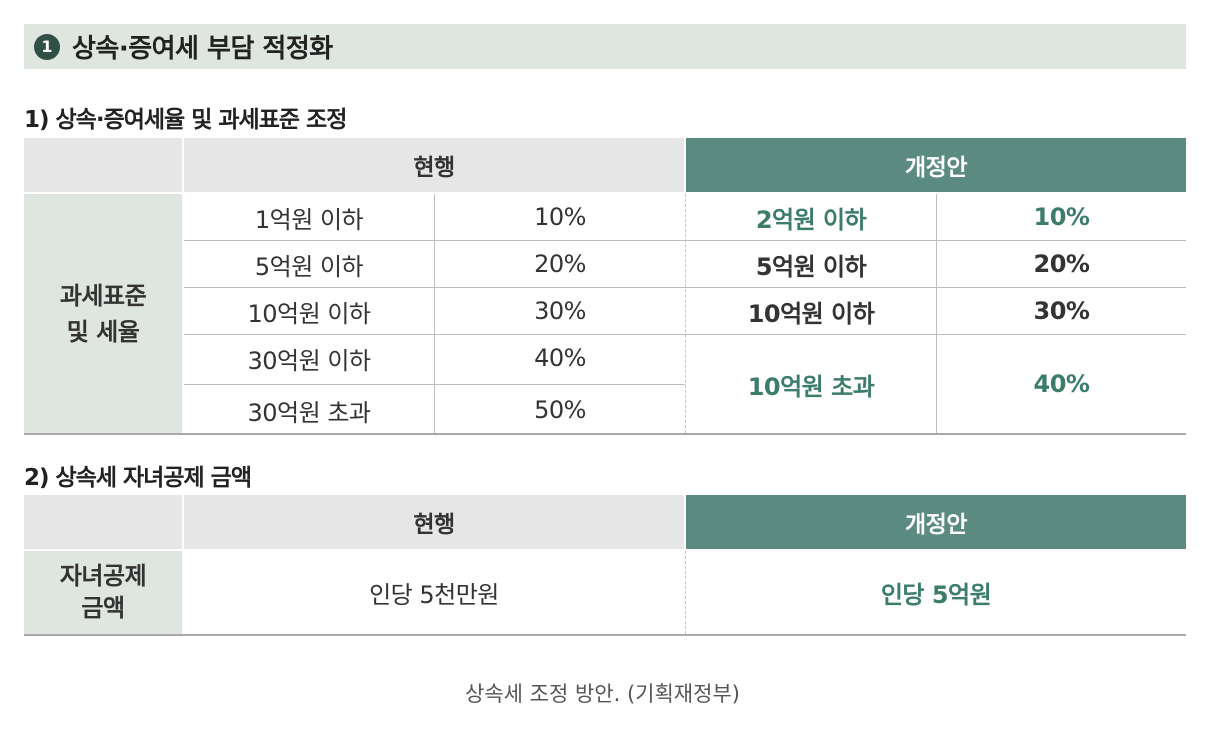  Describe the element at coordinates (811, 386) in the screenshot. I see `new-bracket-4: 10억원 초과` at that location.